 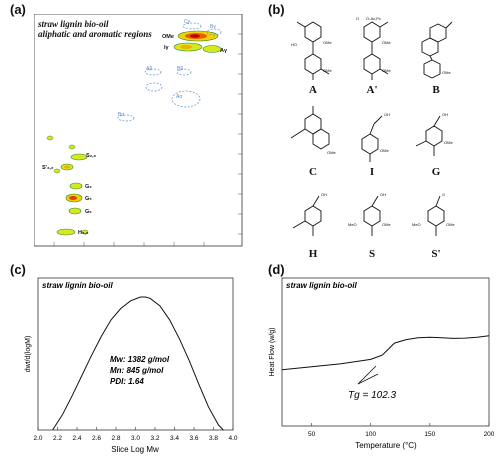 What do you see at coordinates (276, 269) in the screenshot?
I see `panel-d-label: (d)` at bounding box center [276, 269].